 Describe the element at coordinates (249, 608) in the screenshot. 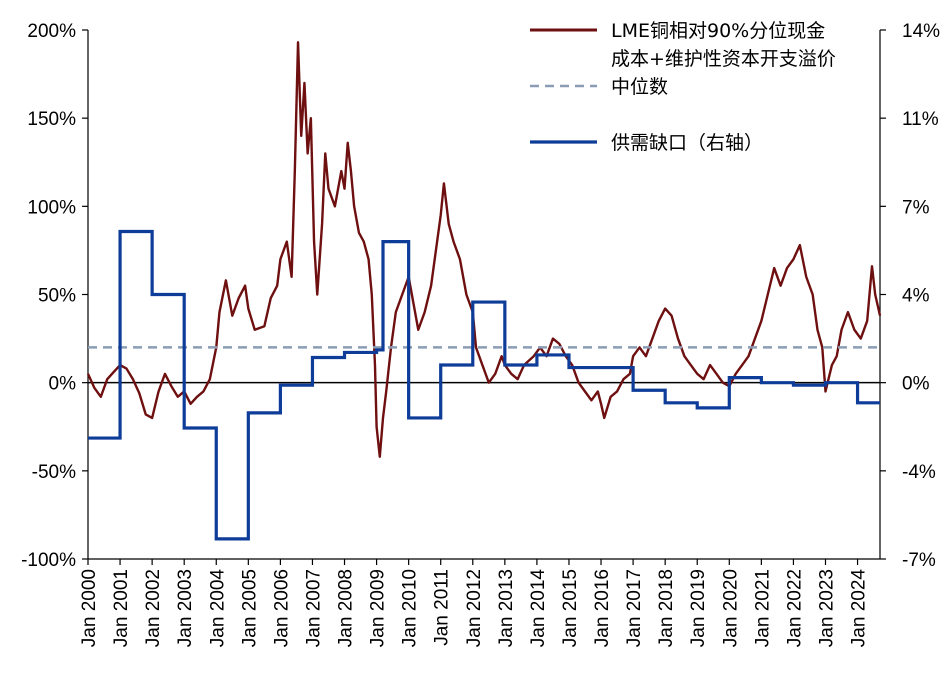

I see `x-tick-label: Jan 2005` at that location.